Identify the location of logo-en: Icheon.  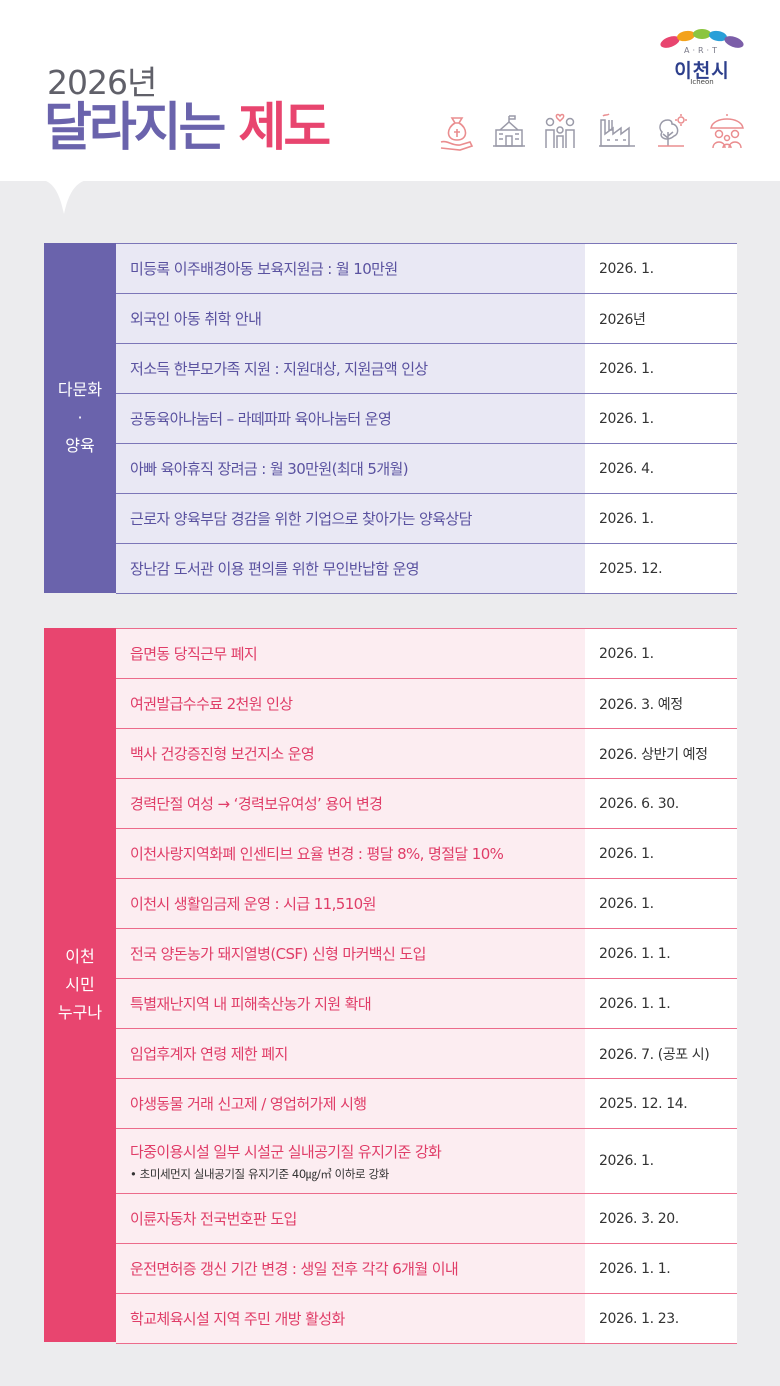
(702, 82).